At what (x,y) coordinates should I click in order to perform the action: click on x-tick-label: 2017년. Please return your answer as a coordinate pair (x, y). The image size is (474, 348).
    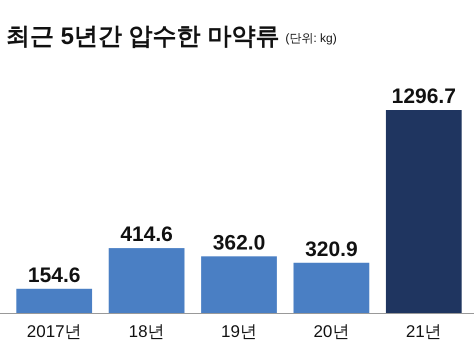
    Looking at the image, I should click on (54, 331).